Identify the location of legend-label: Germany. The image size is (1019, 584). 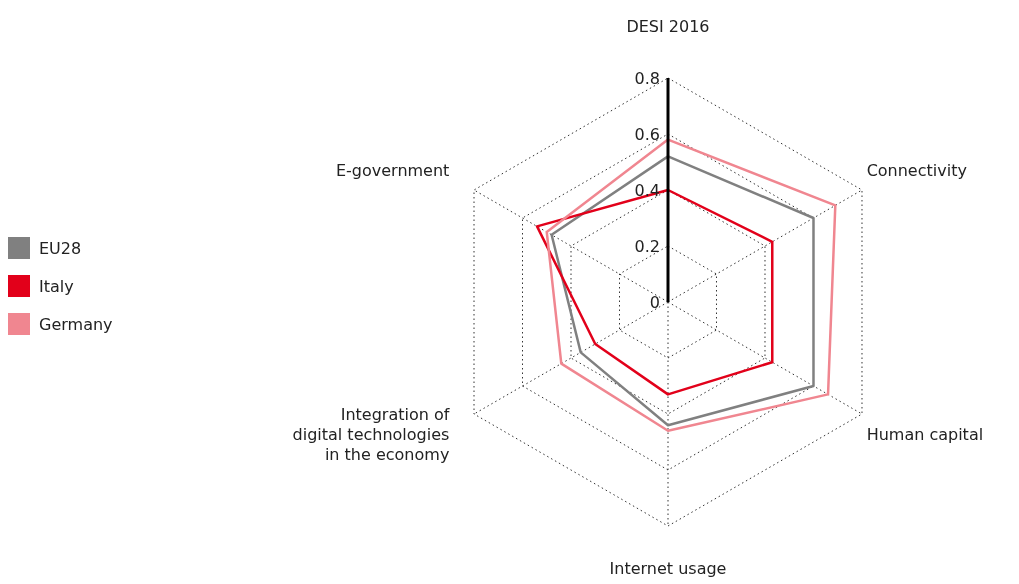
(76, 324).